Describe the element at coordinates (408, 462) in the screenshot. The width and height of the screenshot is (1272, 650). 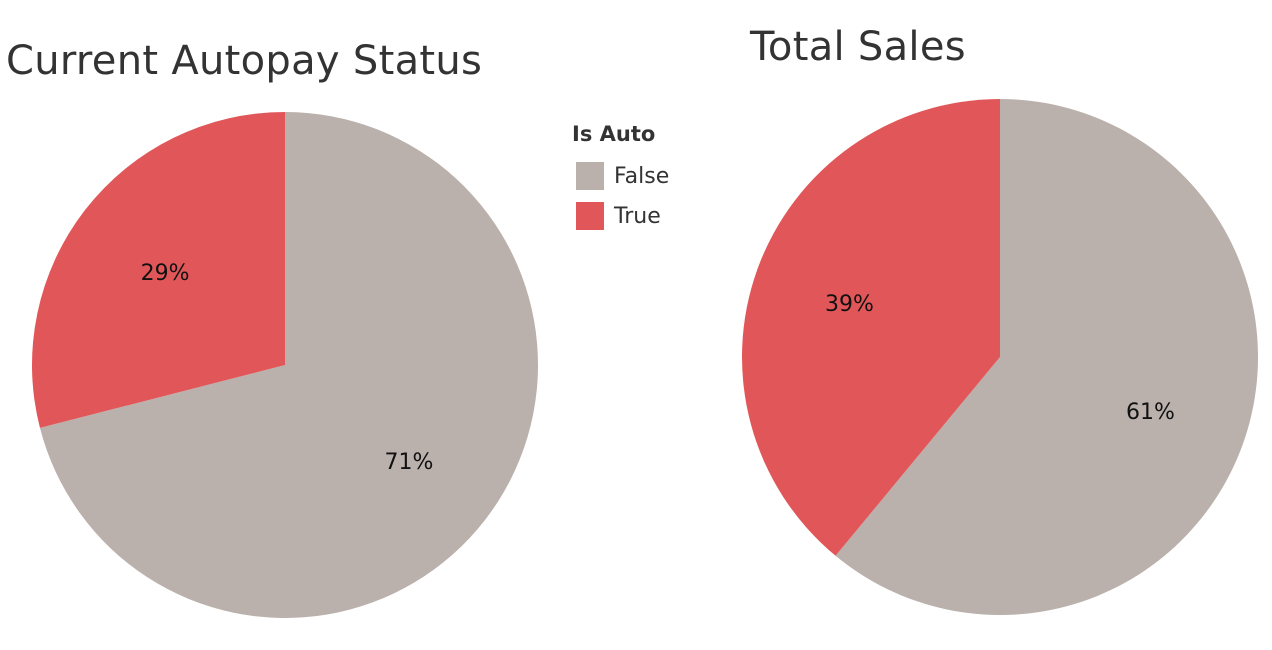
I see `pie-label-false: 71%` at that location.